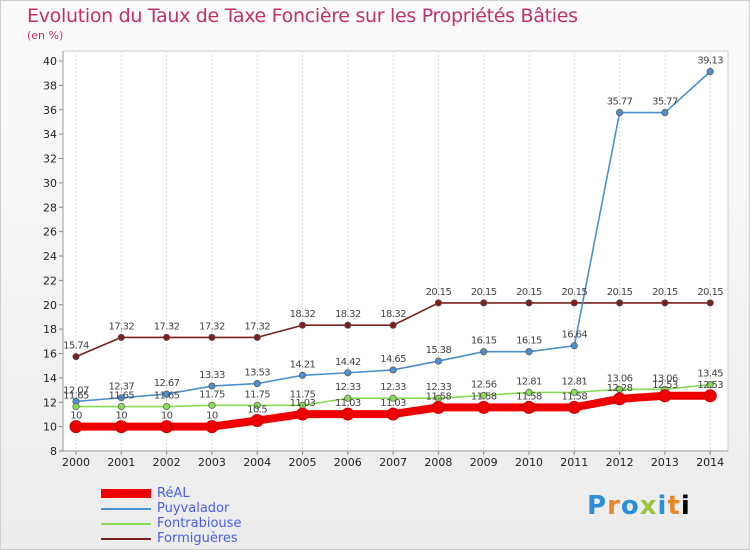 The width and height of the screenshot is (750, 551). What do you see at coordinates (574, 303) in the screenshot?
I see `point-formigueres-2011` at bounding box center [574, 303].